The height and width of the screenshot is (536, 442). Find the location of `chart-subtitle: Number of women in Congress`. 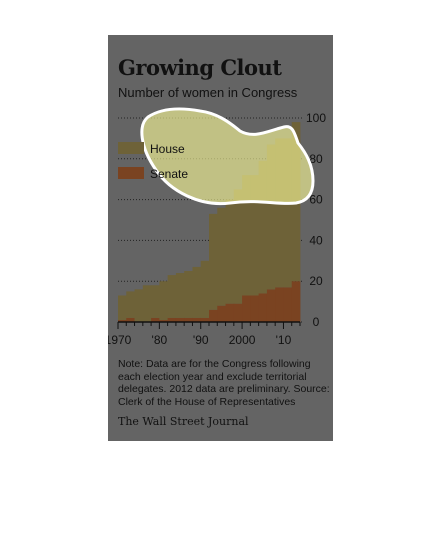

chart-subtitle: Number of women in Congress is located at coordinates (208, 92).